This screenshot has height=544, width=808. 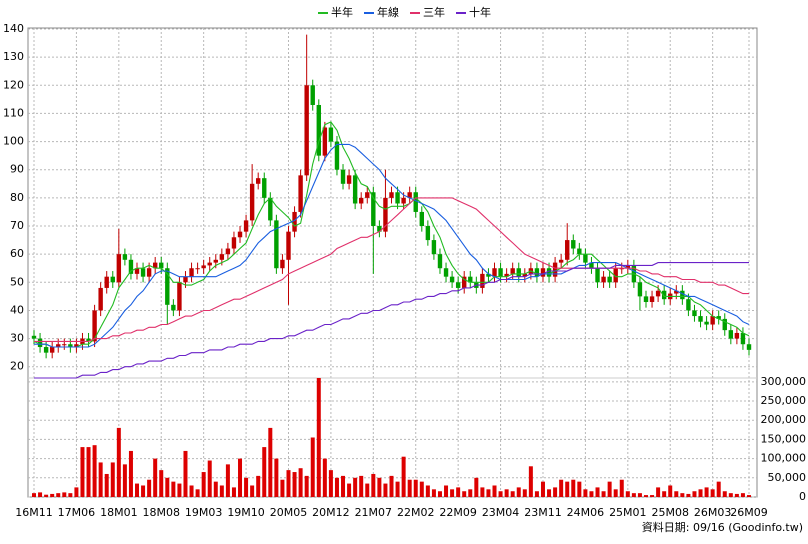 What do you see at coordinates (13, 112) in the screenshot?
I see `y-tick-label: 110` at bounding box center [13, 112].